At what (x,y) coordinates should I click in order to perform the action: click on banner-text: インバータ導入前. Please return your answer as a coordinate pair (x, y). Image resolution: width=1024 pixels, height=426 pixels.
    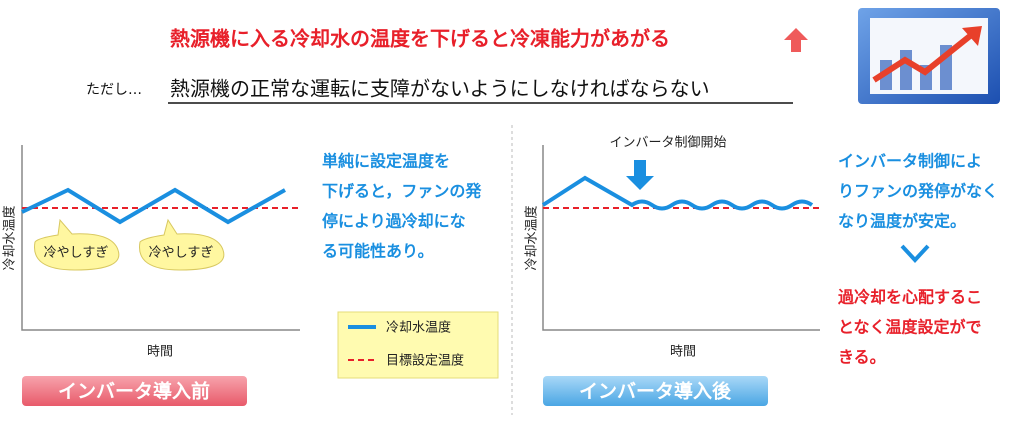
    Looking at the image, I should click on (134, 391).